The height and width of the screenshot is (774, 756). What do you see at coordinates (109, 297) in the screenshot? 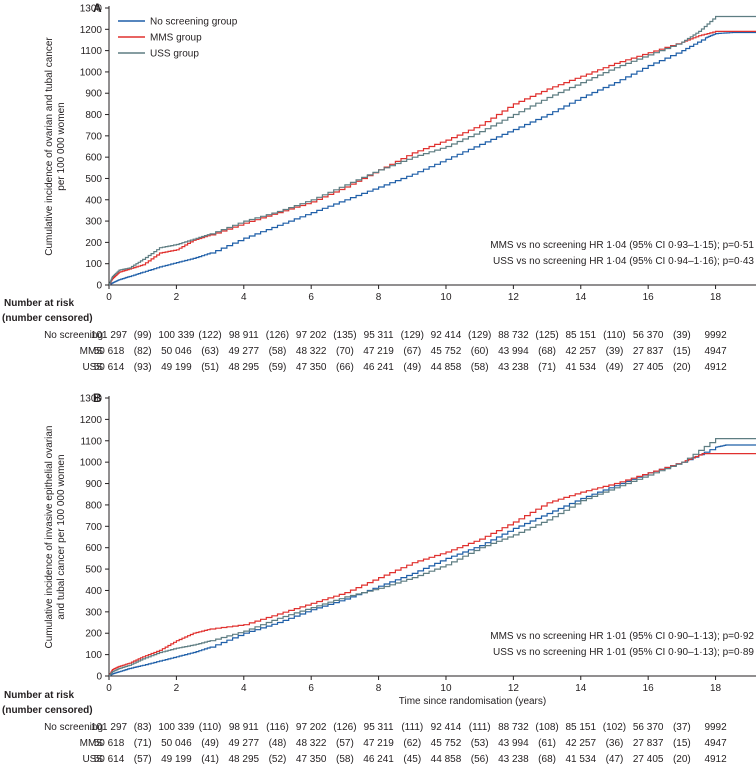
I see `x-tick-label: 0` at bounding box center [109, 297].